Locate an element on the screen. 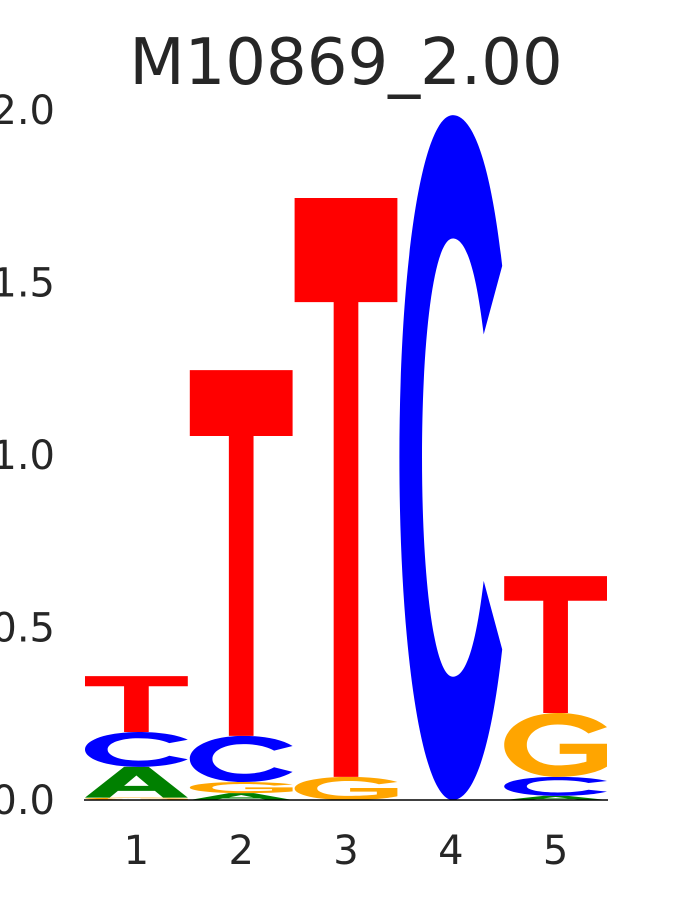  y-tick-label: 1.0 is located at coordinates (27, 456).